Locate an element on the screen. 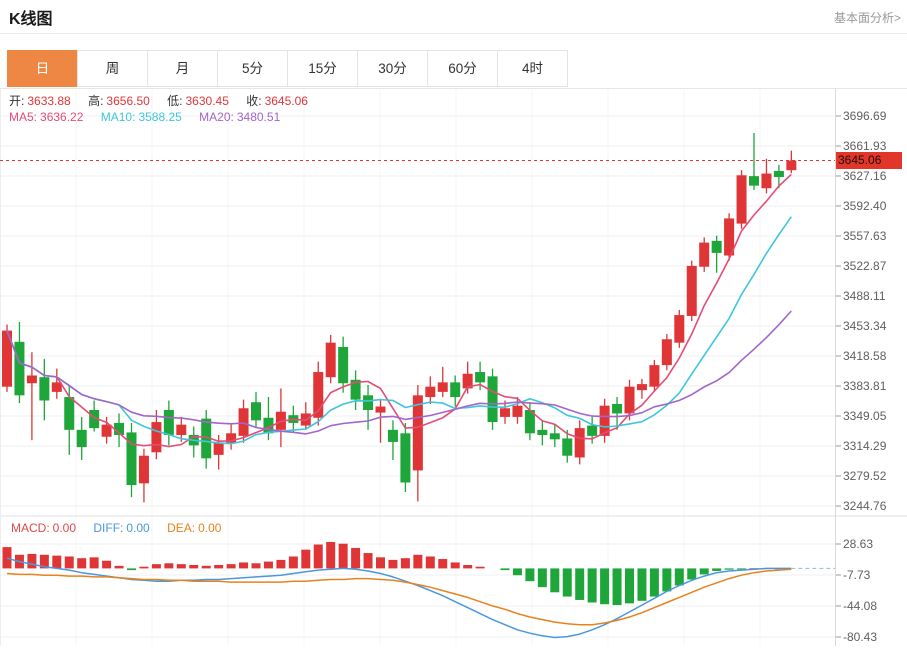  ma10-label: MA10: is located at coordinates (118, 117).